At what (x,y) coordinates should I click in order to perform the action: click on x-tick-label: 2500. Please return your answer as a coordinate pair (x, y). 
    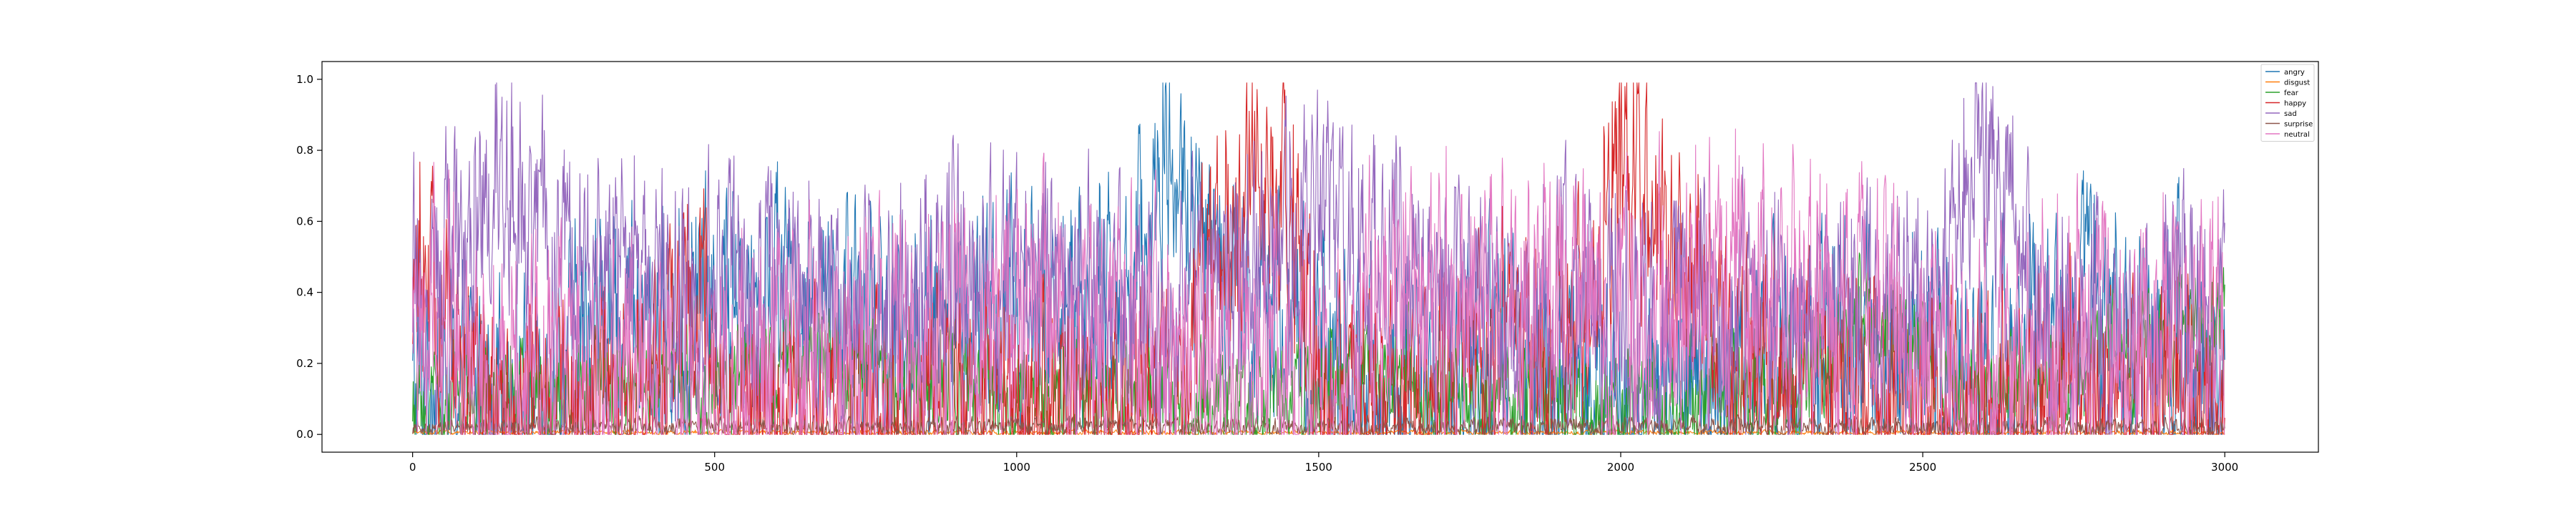
    Looking at the image, I should click on (1922, 468).